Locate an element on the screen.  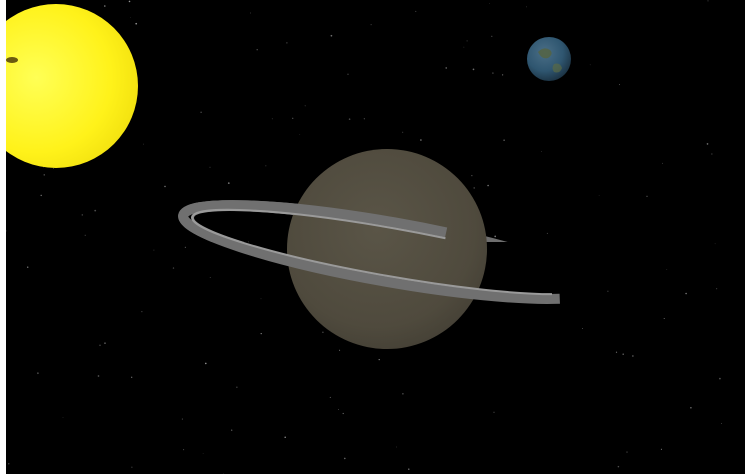
earth-sphere is located at coordinates (549, 59).